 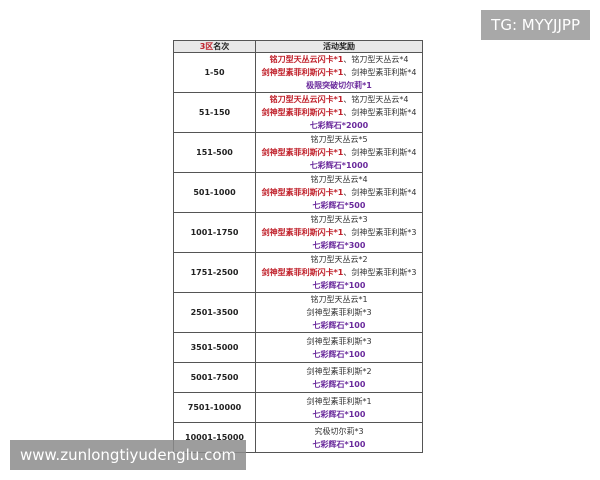 I want to click on reward-cell: 铭刀型天丛云*1 剑神型素菲利斯*3 七彩辉石*100, so click(x=339, y=312).